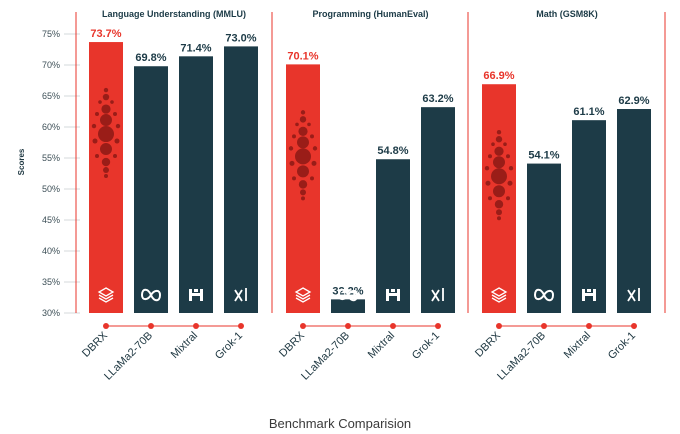 The image size is (680, 434). What do you see at coordinates (51, 96) in the screenshot?
I see `y-tick-label: 65%` at bounding box center [51, 96].